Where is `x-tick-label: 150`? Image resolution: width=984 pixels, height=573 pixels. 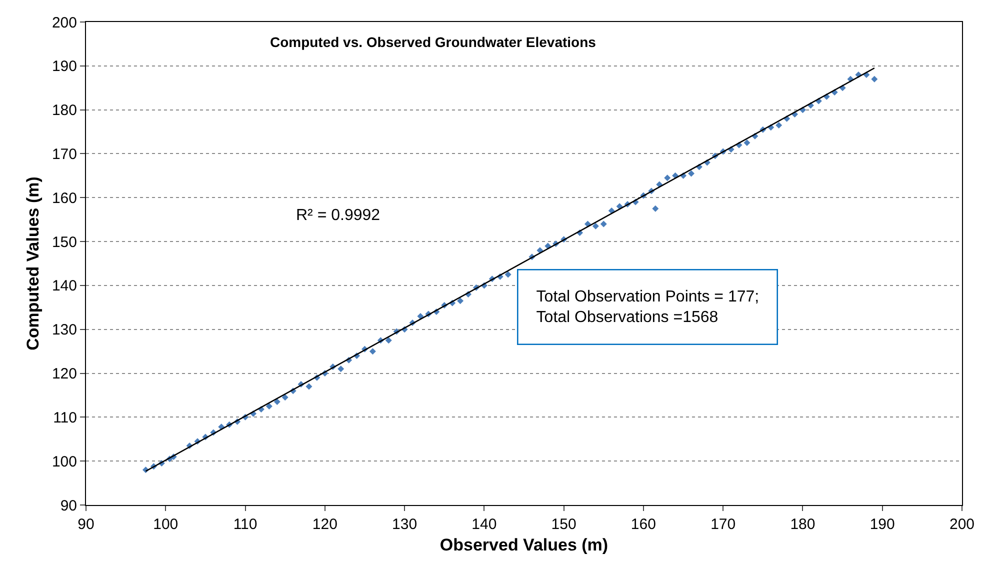 x-tick-label: 150 is located at coordinates (563, 524).